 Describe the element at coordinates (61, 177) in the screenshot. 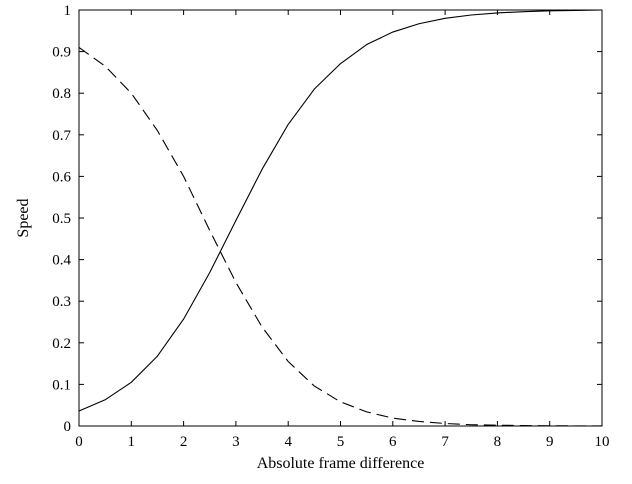

I see `y-tick-label: 0.6` at that location.